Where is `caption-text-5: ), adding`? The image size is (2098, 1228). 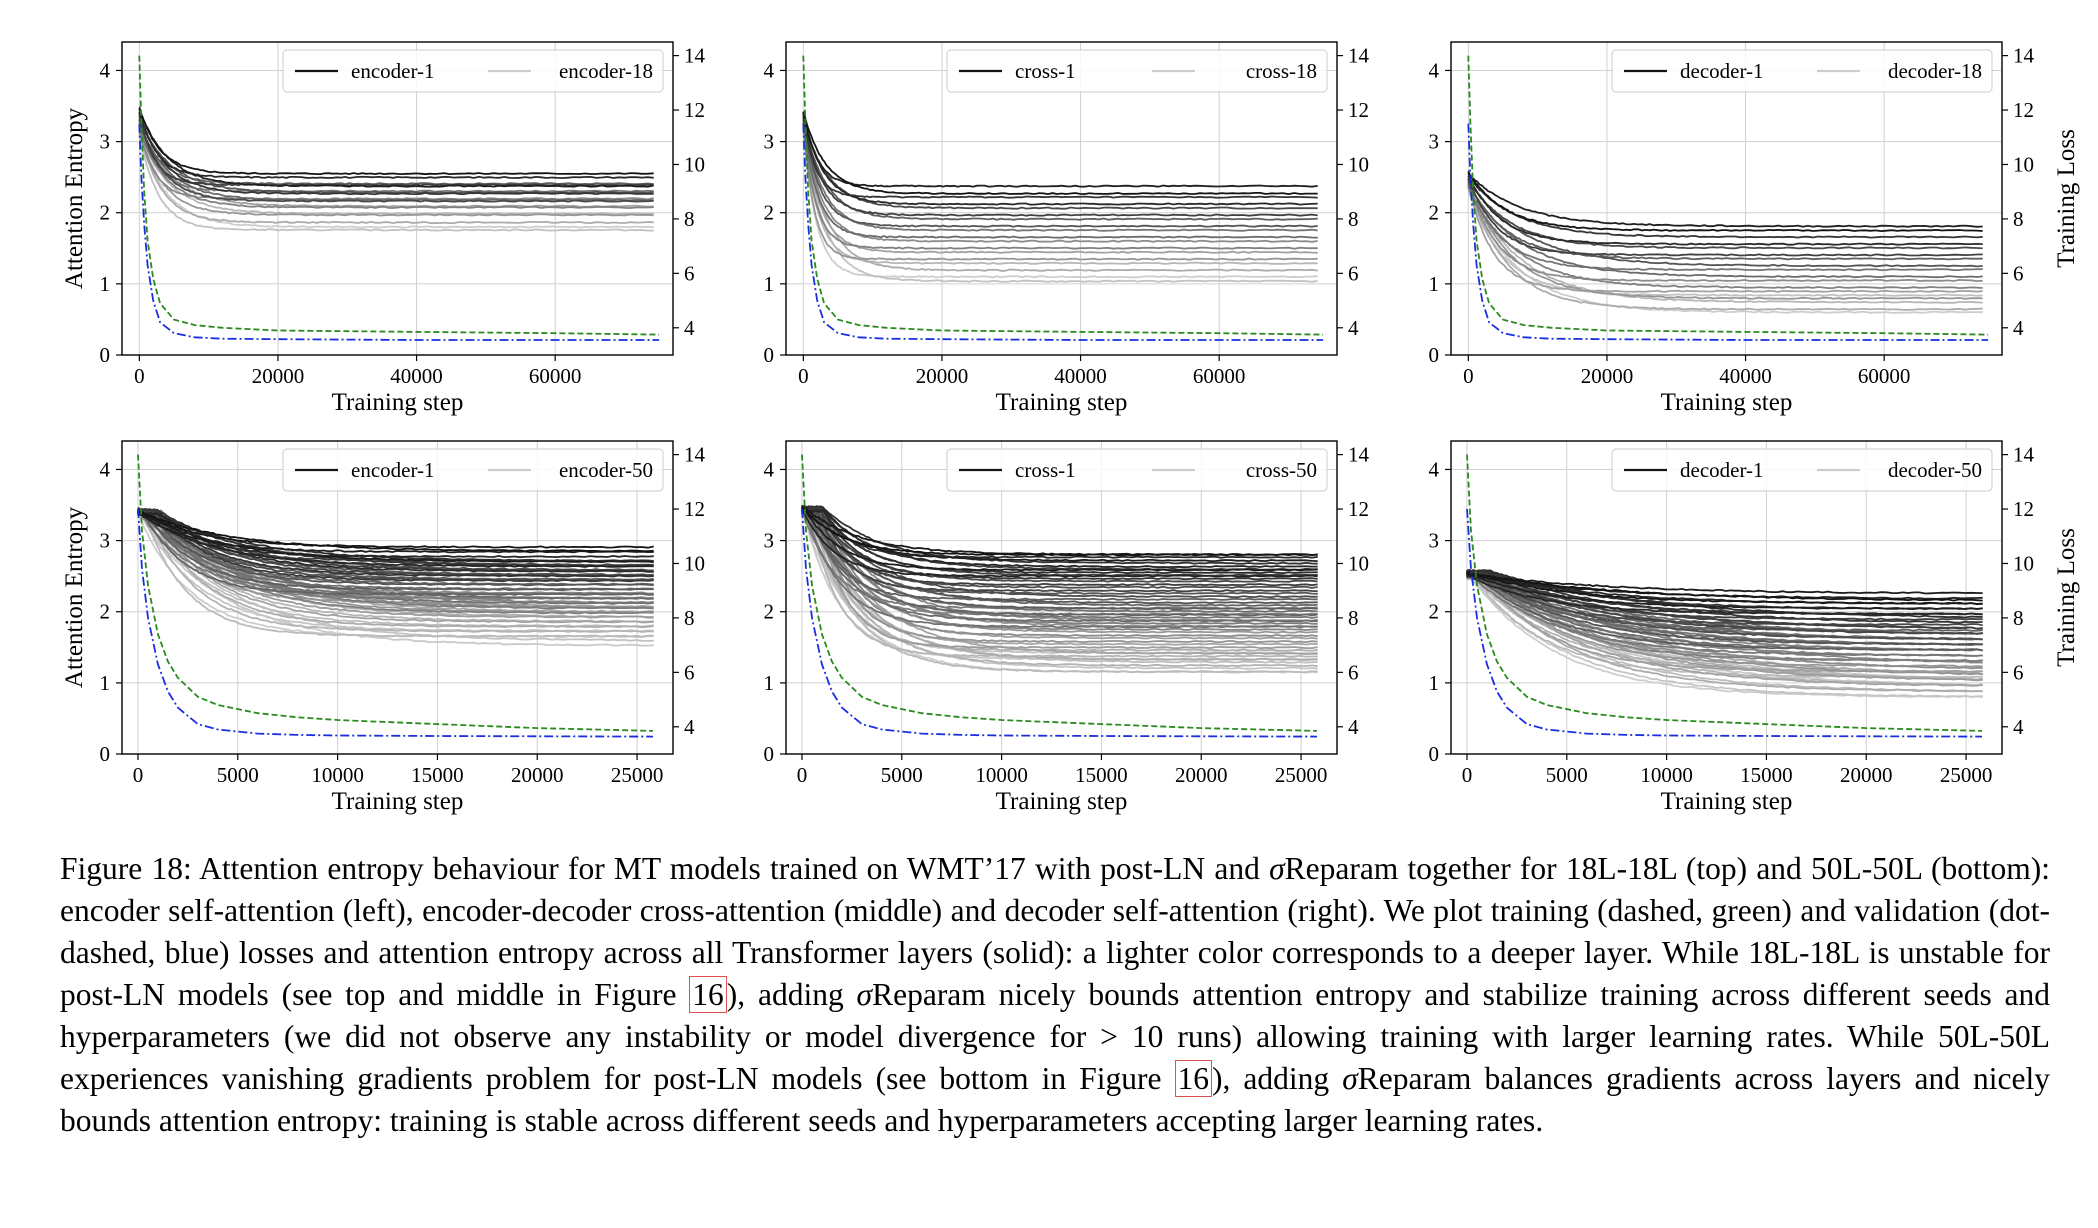 caption-text-5: ), adding is located at coordinates (1277, 1078).